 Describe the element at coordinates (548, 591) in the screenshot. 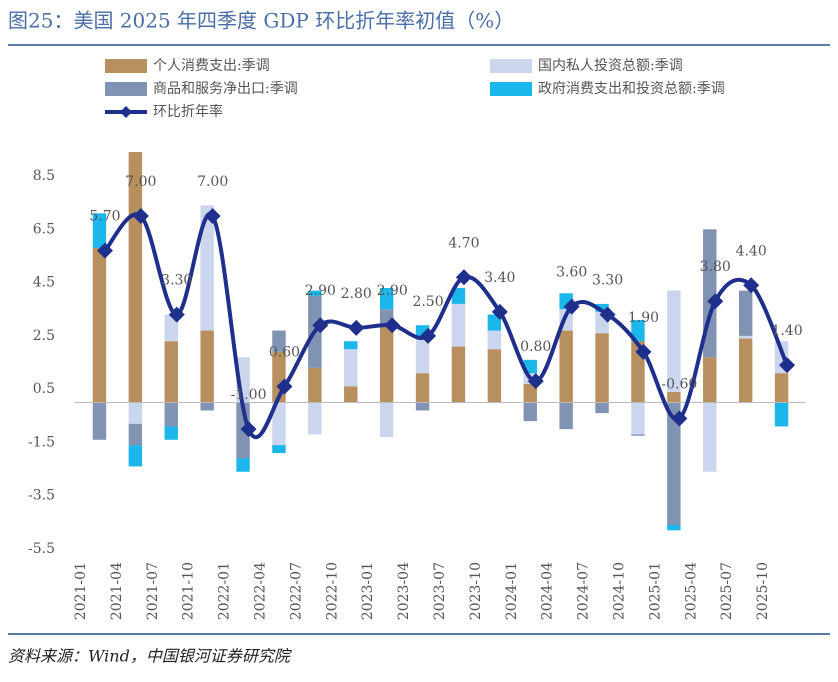

I see `x-tick-label: 2024-04` at that location.